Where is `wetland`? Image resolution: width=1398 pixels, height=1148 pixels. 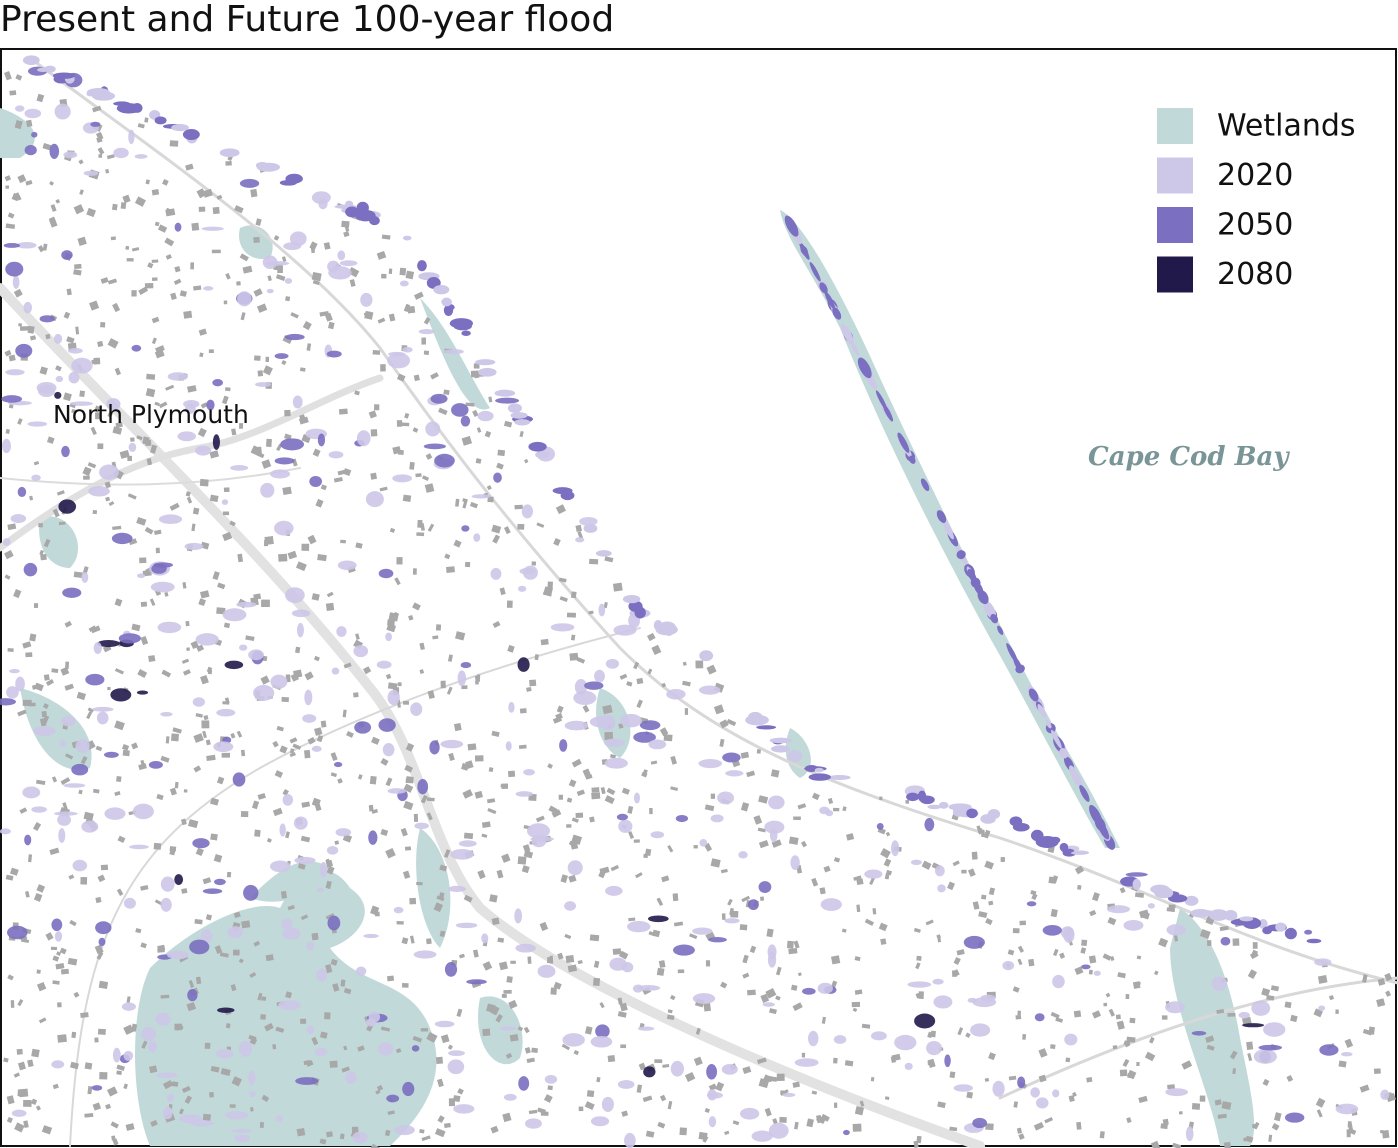 wetland is located at coordinates (17, 133).